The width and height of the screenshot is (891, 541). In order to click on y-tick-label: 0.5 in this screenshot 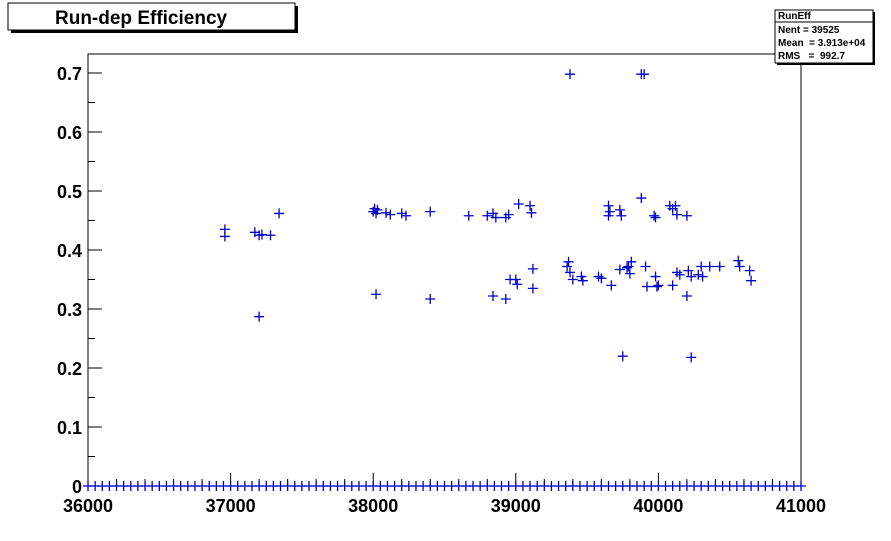, I will do `click(69, 192)`.